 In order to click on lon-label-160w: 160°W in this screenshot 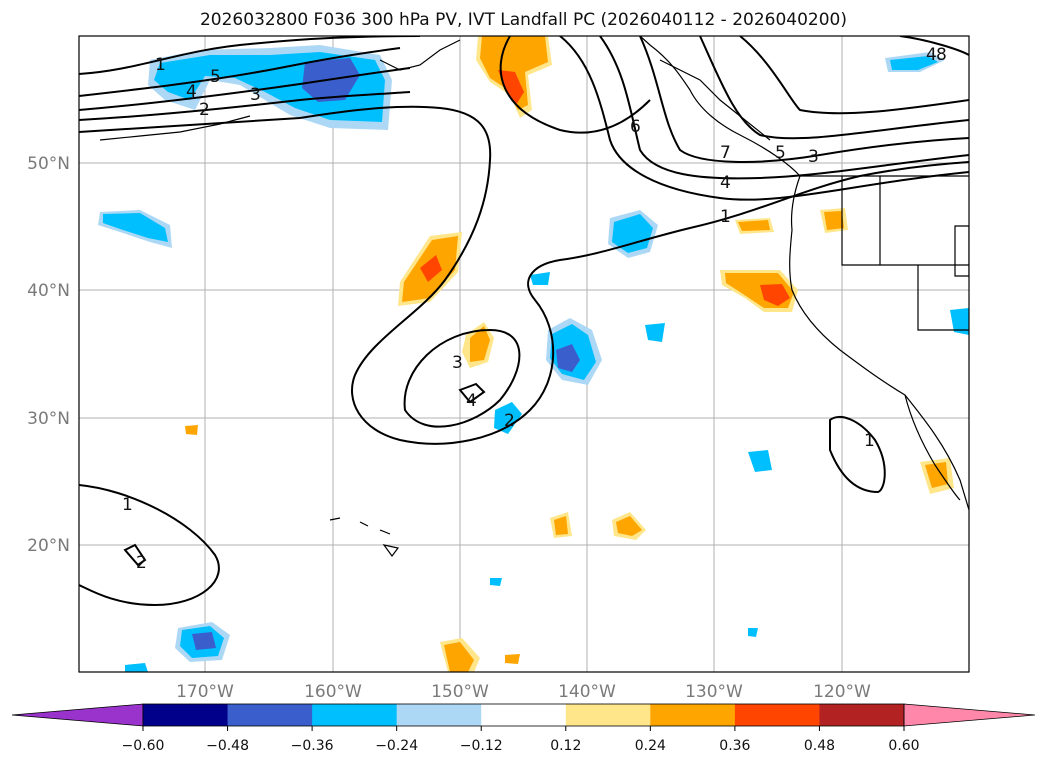, I will do `click(333, 692)`.